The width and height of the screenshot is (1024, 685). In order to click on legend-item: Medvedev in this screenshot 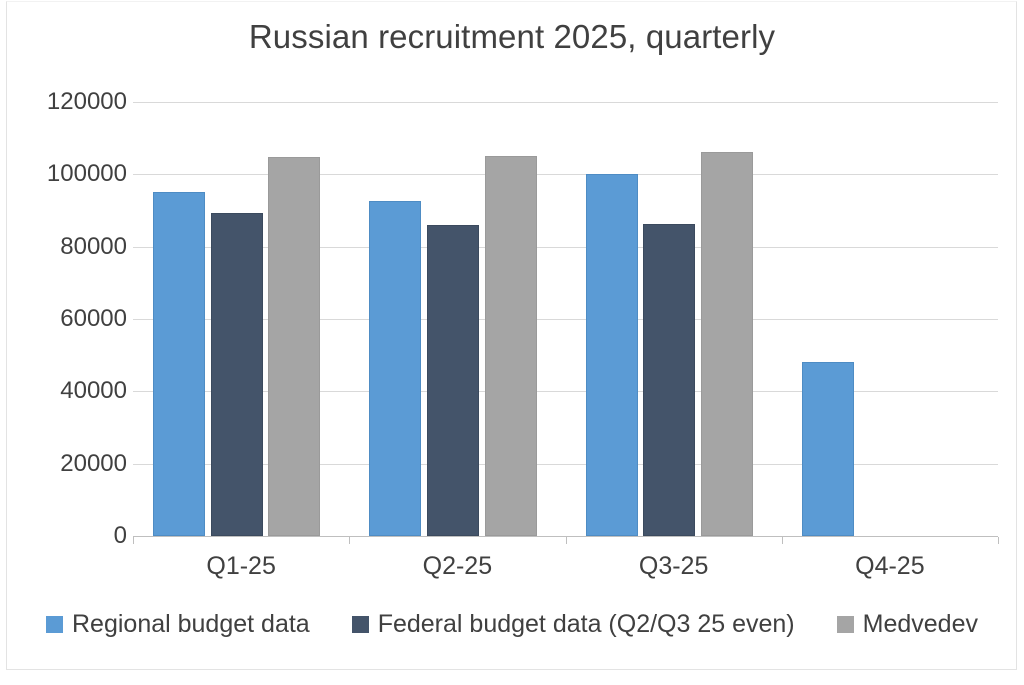, I will do `click(907, 624)`.